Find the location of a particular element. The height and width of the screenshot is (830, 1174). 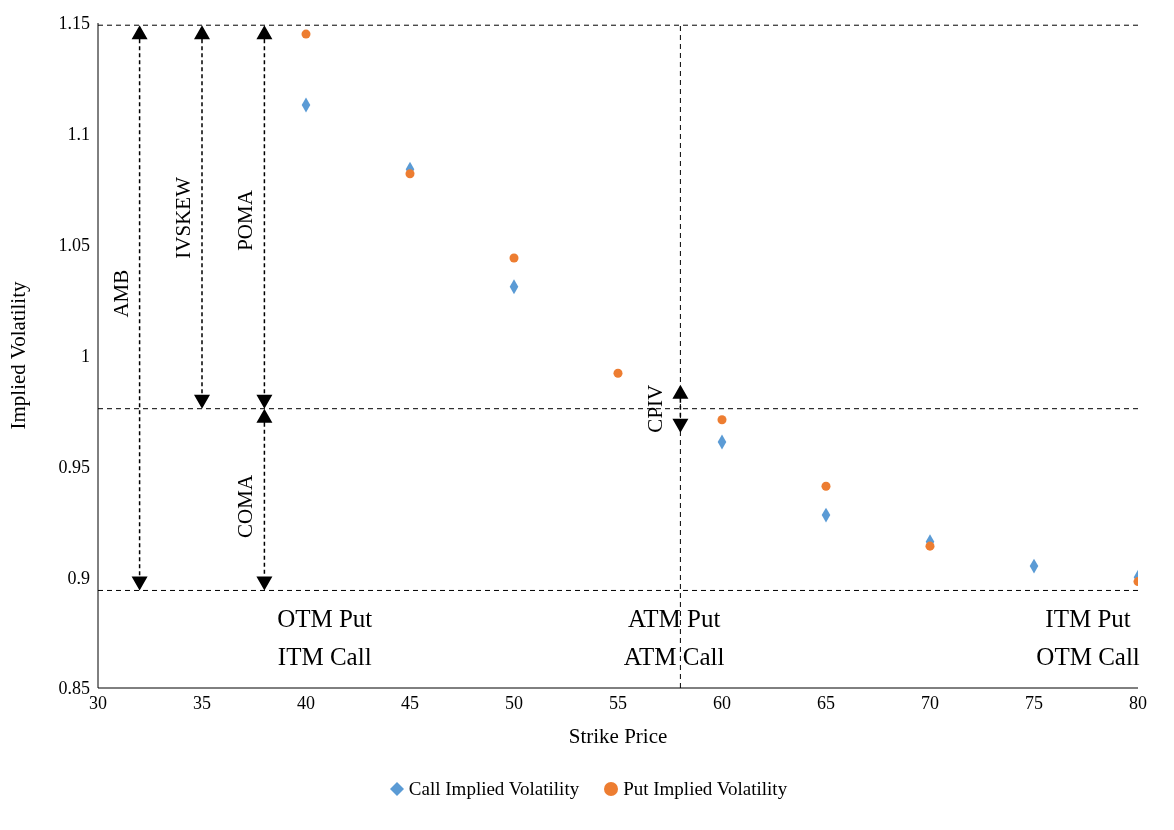

y-tick-label: 1 is located at coordinates (85, 355).